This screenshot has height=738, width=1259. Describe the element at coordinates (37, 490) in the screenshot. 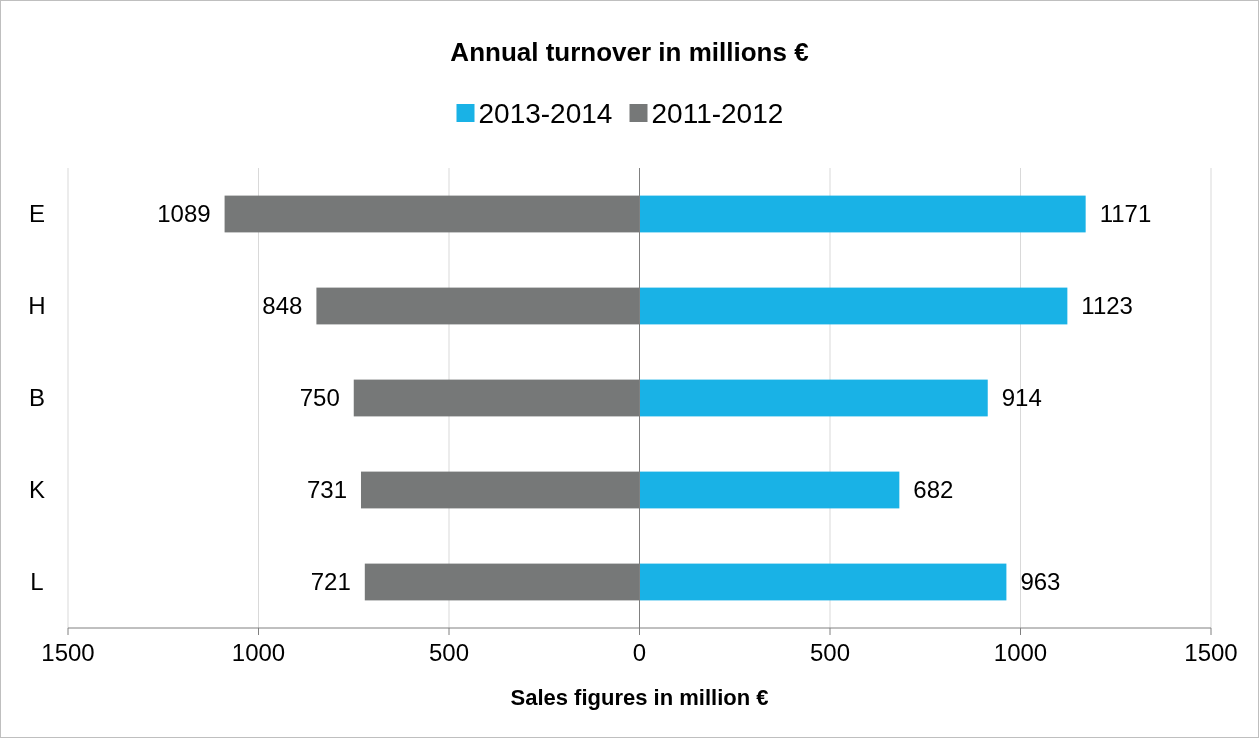

I see `y-tick-label: K` at that location.